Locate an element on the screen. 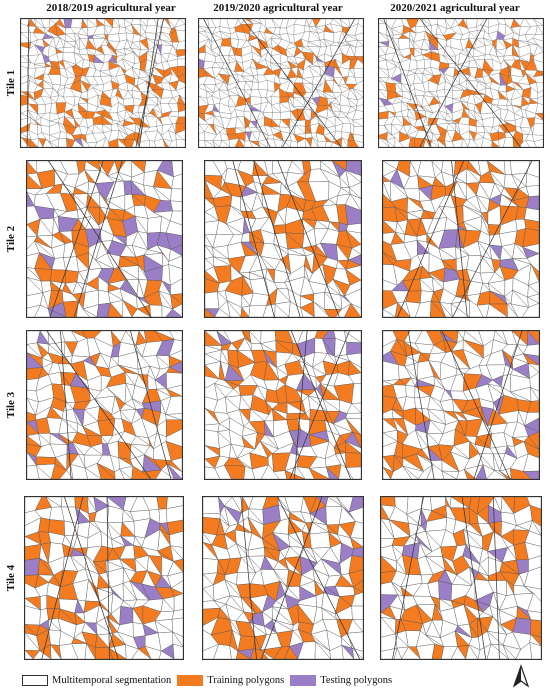 This screenshot has width=550, height=695. map-tile-4-2019-2020 is located at coordinates (283, 578).